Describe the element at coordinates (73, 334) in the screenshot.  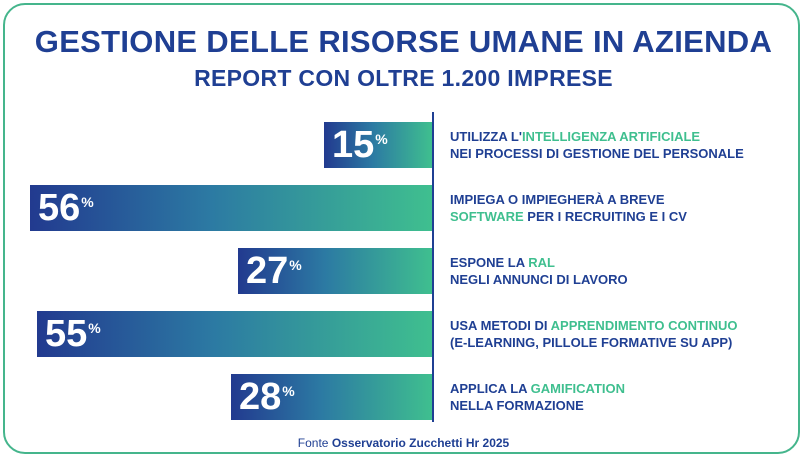
I see `bar-value-label: 55%` at that location.